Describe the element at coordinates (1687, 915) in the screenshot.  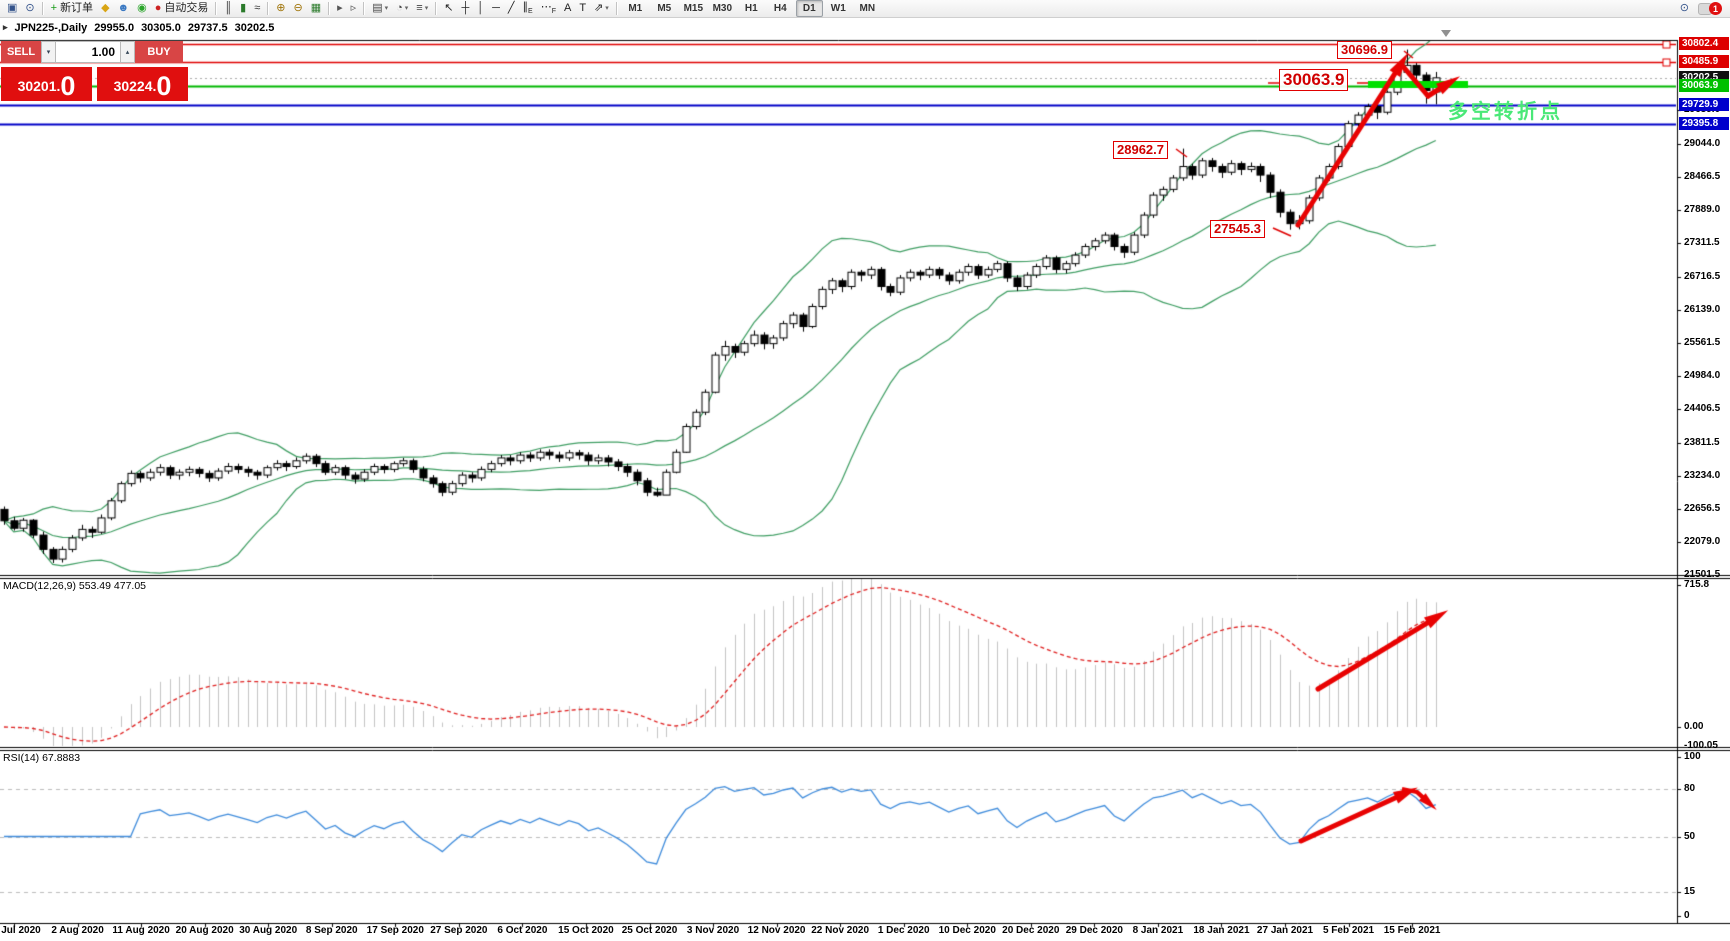
I see `rsi-axis-tick: 0` at that location.